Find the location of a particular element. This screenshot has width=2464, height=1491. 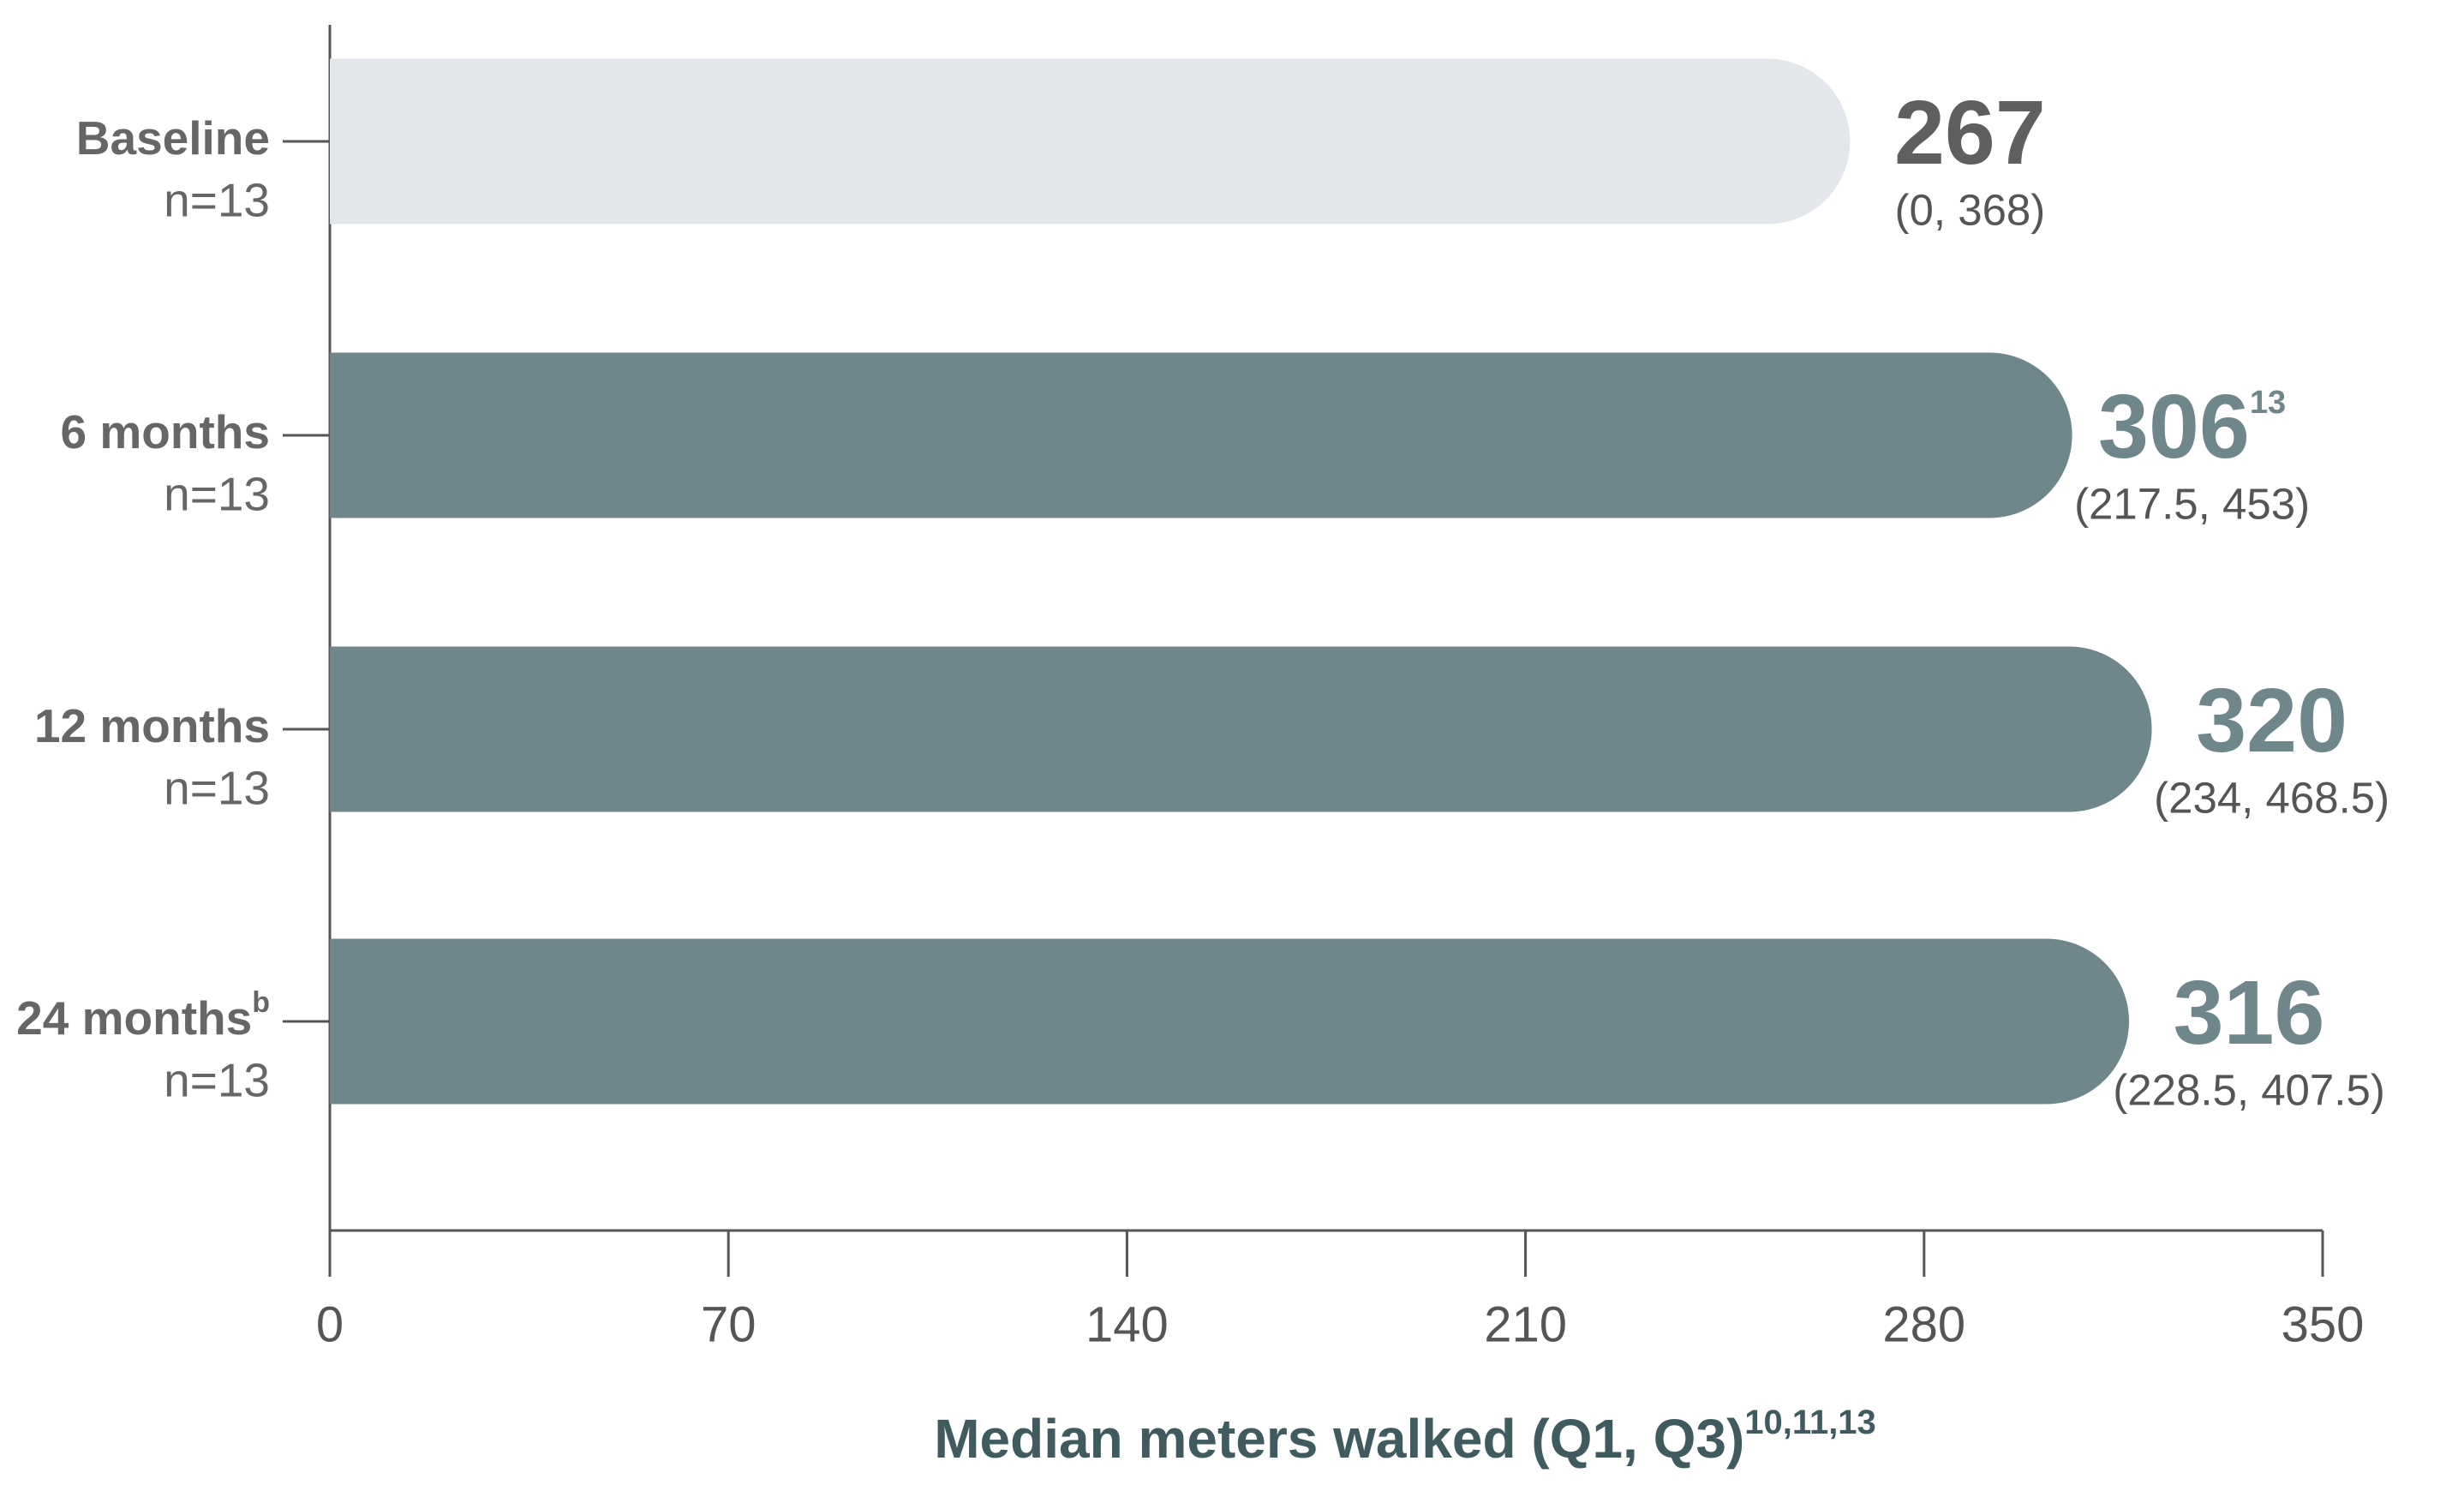

category-name: 24 months is located at coordinates (134, 1018).